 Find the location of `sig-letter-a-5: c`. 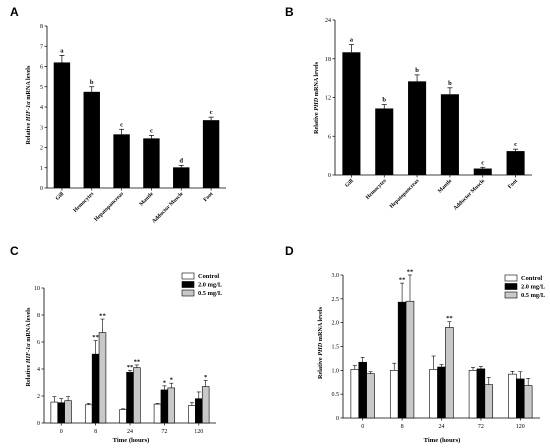

sig-letter-a-5: c is located at coordinates (211, 112).